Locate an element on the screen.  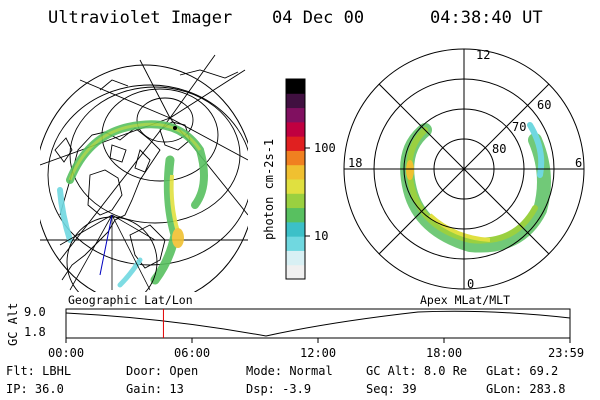
footprint-lines is located at coordinates (107, 252).